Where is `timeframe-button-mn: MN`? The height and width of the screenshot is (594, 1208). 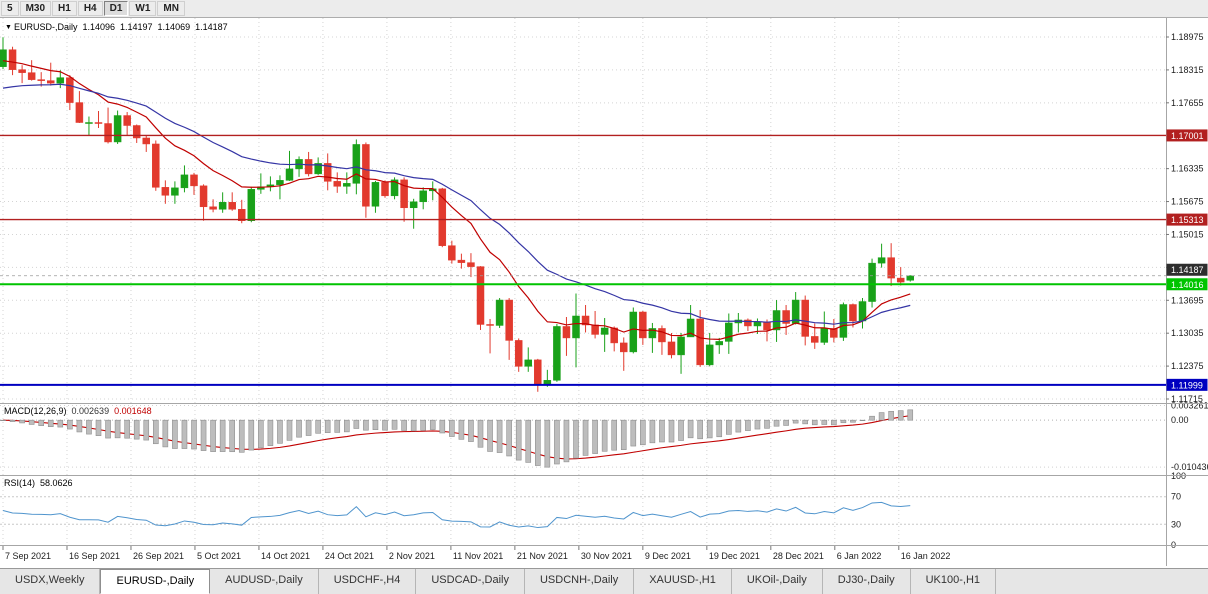
timeframe-button-mn: MN is located at coordinates (171, 8).